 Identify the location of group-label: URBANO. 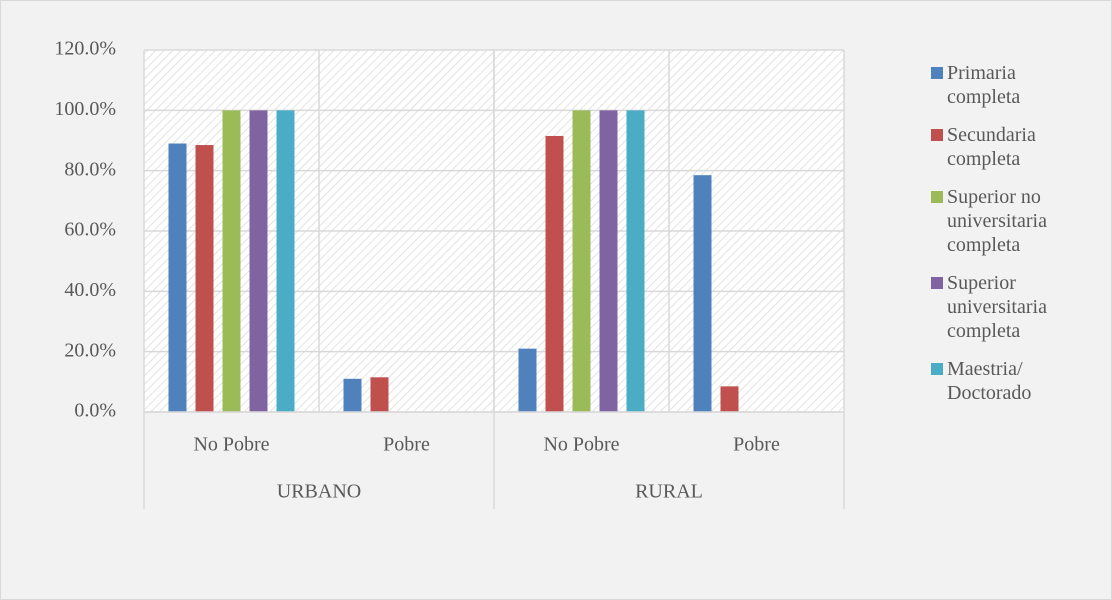
(319, 492).